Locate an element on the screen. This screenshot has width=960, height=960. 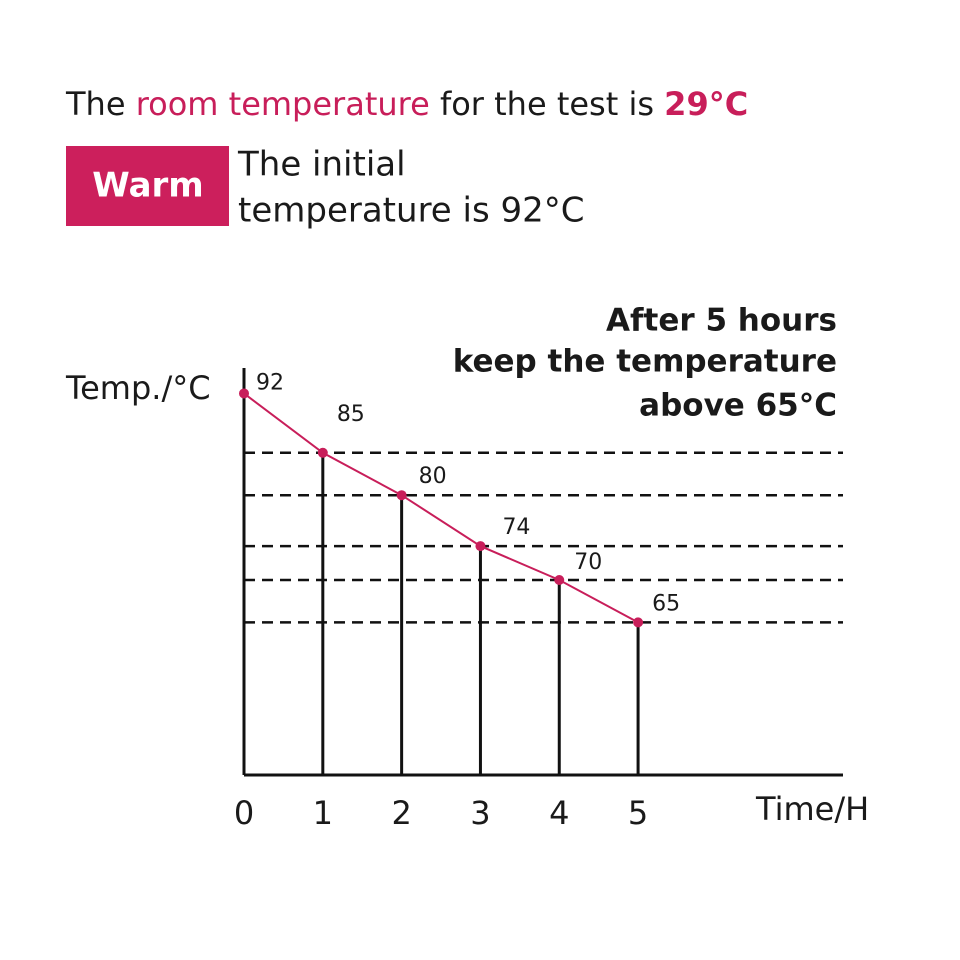
value-label: 92 is located at coordinates (270, 382).